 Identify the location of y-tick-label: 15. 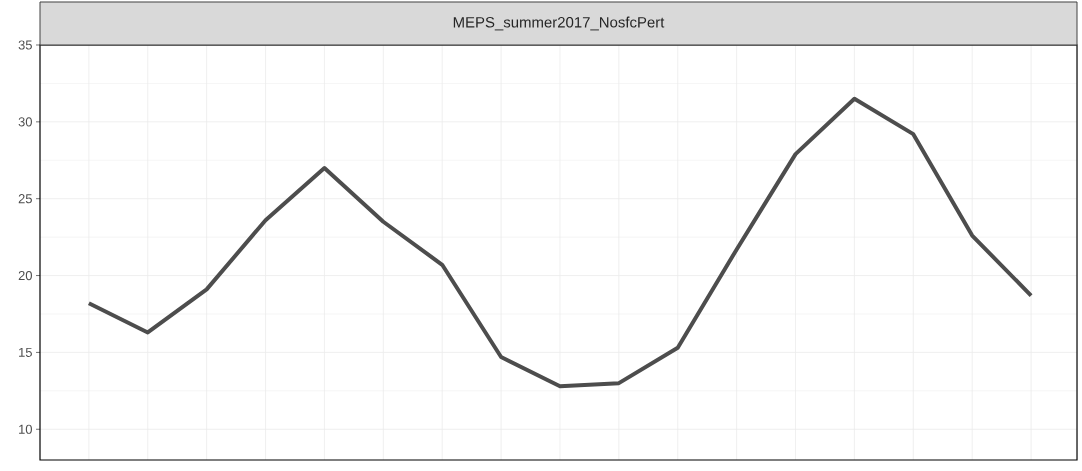
(25, 352).